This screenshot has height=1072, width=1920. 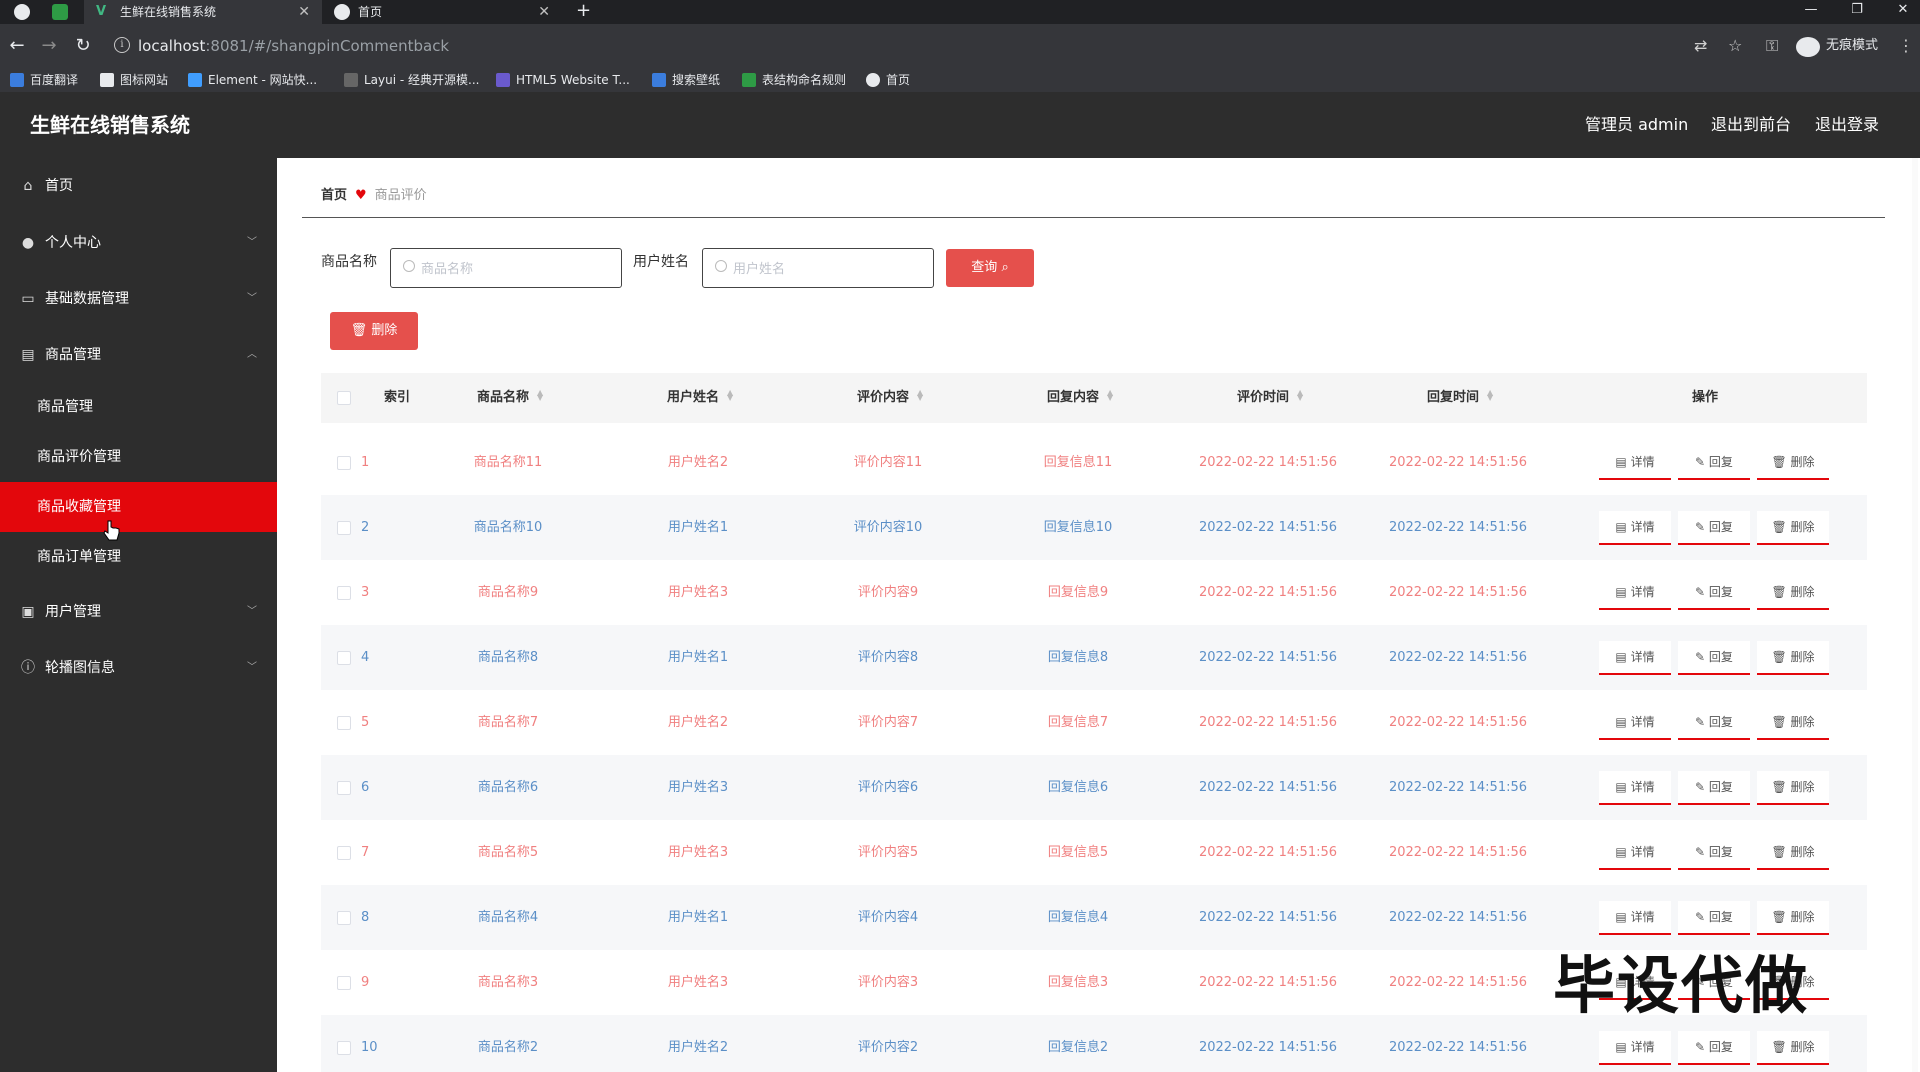 What do you see at coordinates (374, 331) in the screenshot?
I see `batch-delete-button: 🗑 删除` at bounding box center [374, 331].